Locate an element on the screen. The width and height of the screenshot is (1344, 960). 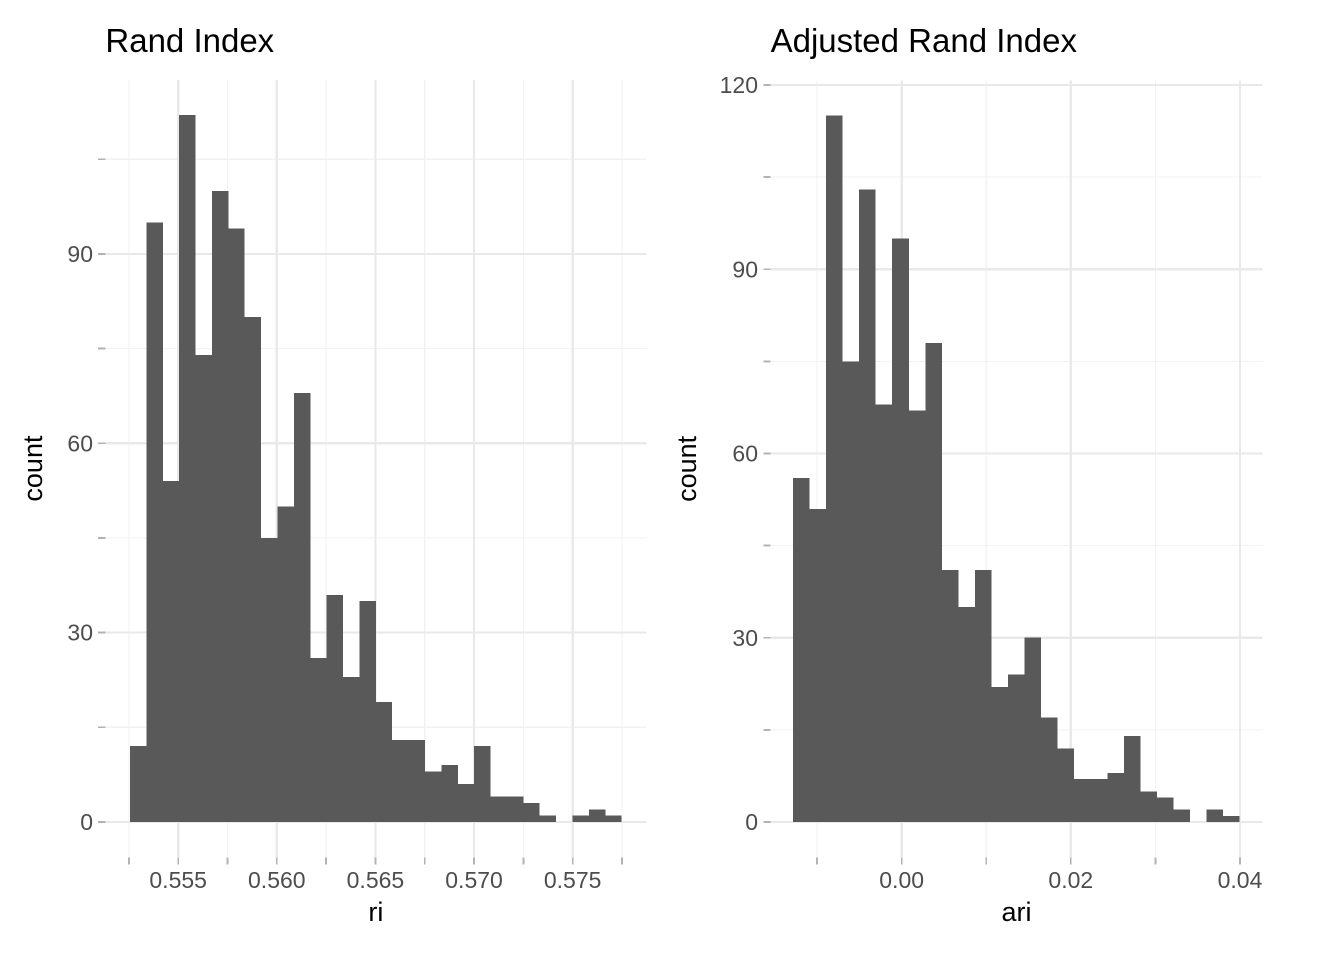
x-tick-label: 0.560 is located at coordinates (277, 880).